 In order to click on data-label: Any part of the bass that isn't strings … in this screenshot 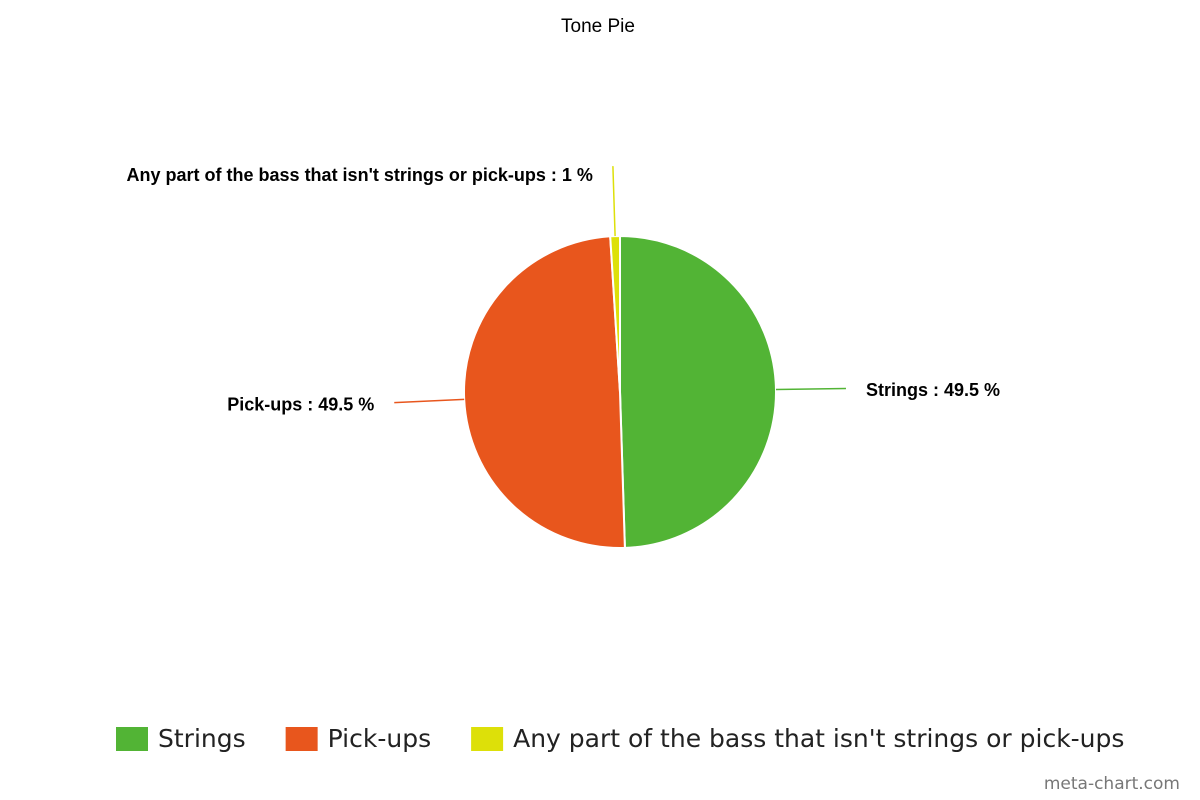, I will do `click(360, 175)`.